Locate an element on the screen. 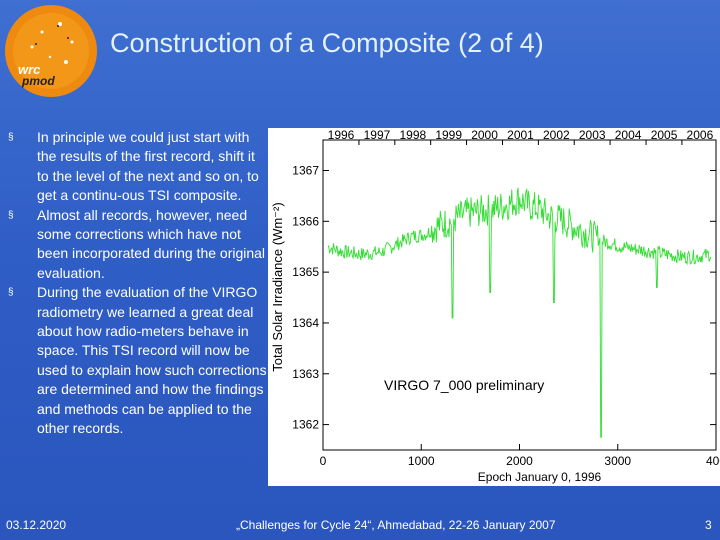  year-tick-label: 2004 is located at coordinates (628, 135).